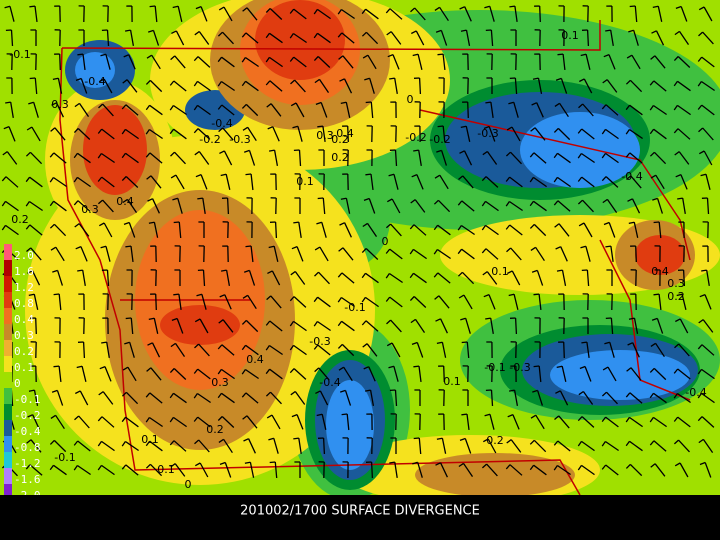  Describe the element at coordinates (24, 335) in the screenshot. I see `legend-label: 0.3` at that location.